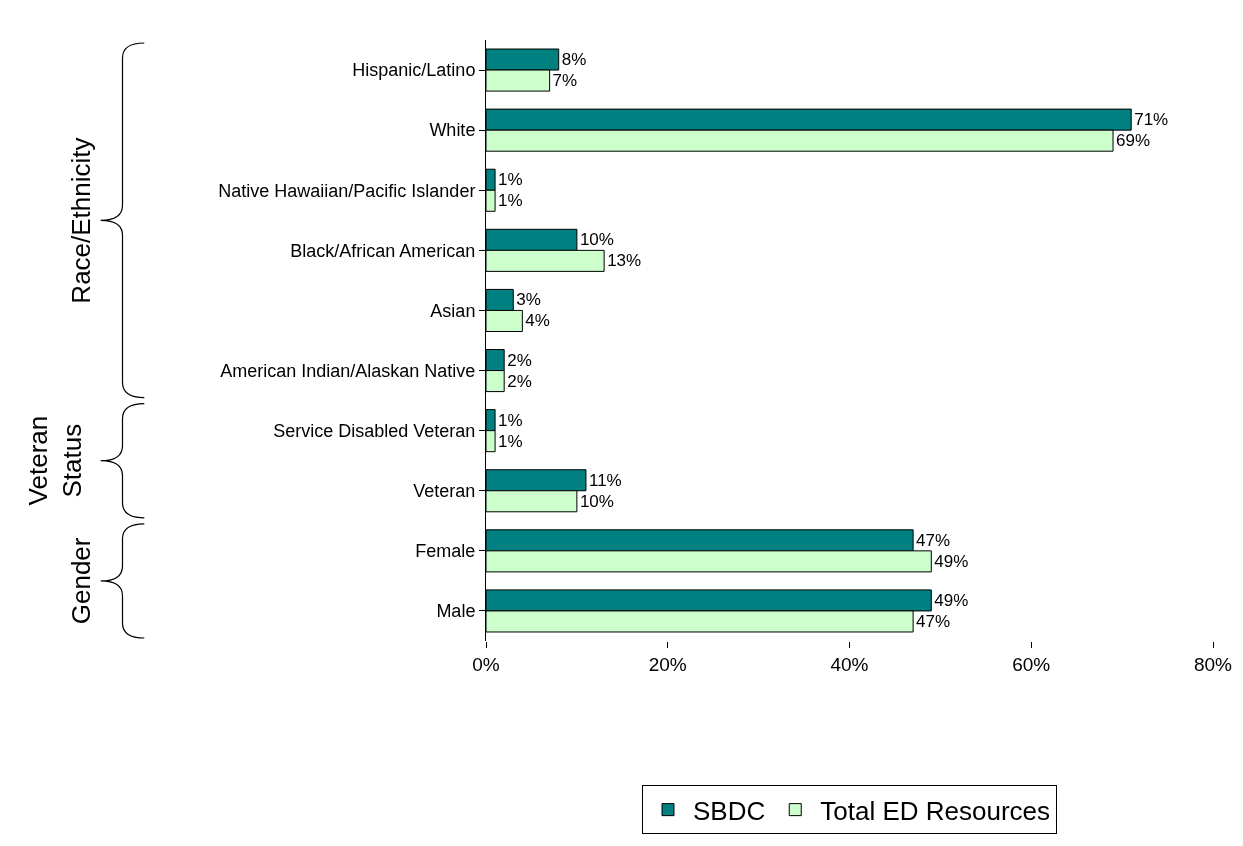  I want to click on text: Race/Ethnicity, so click(81, 220).